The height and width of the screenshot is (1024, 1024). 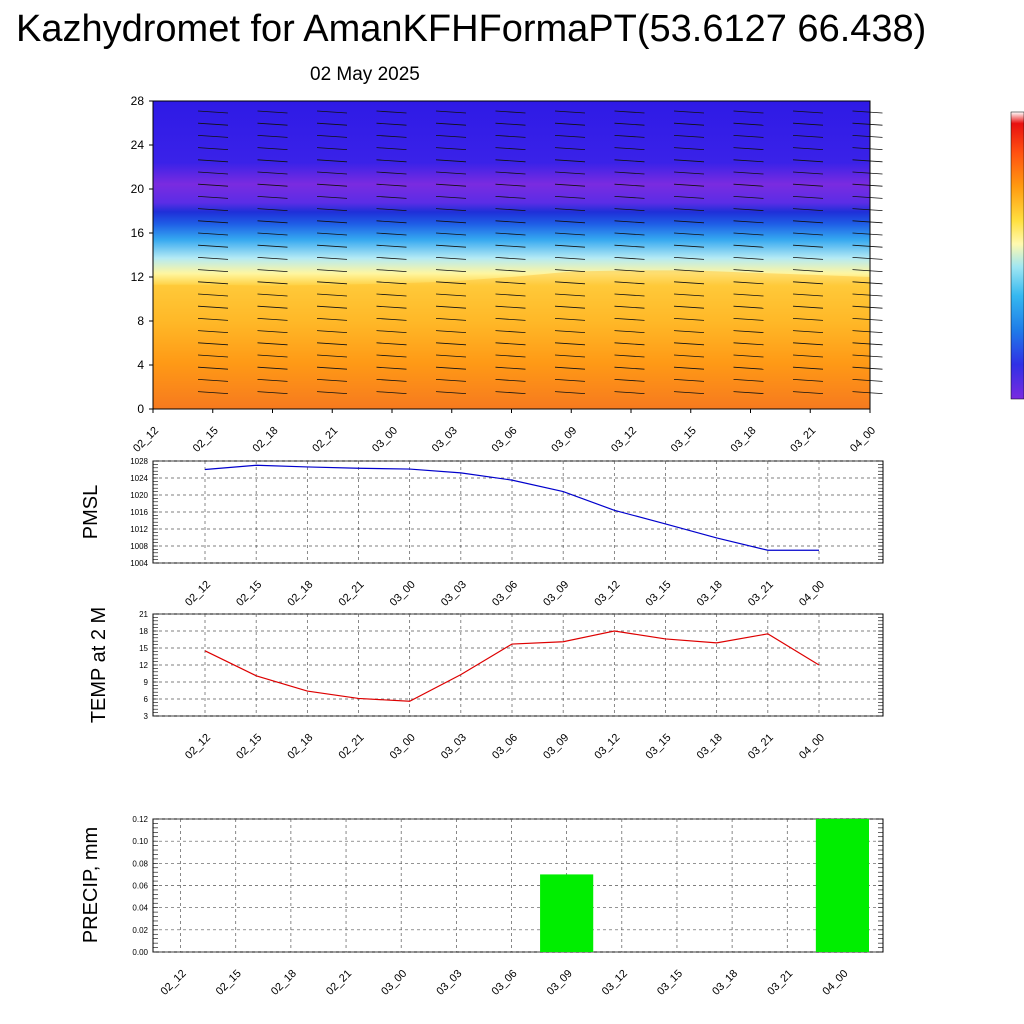 I want to click on y-tick-label: 1028, so click(x=139, y=461).